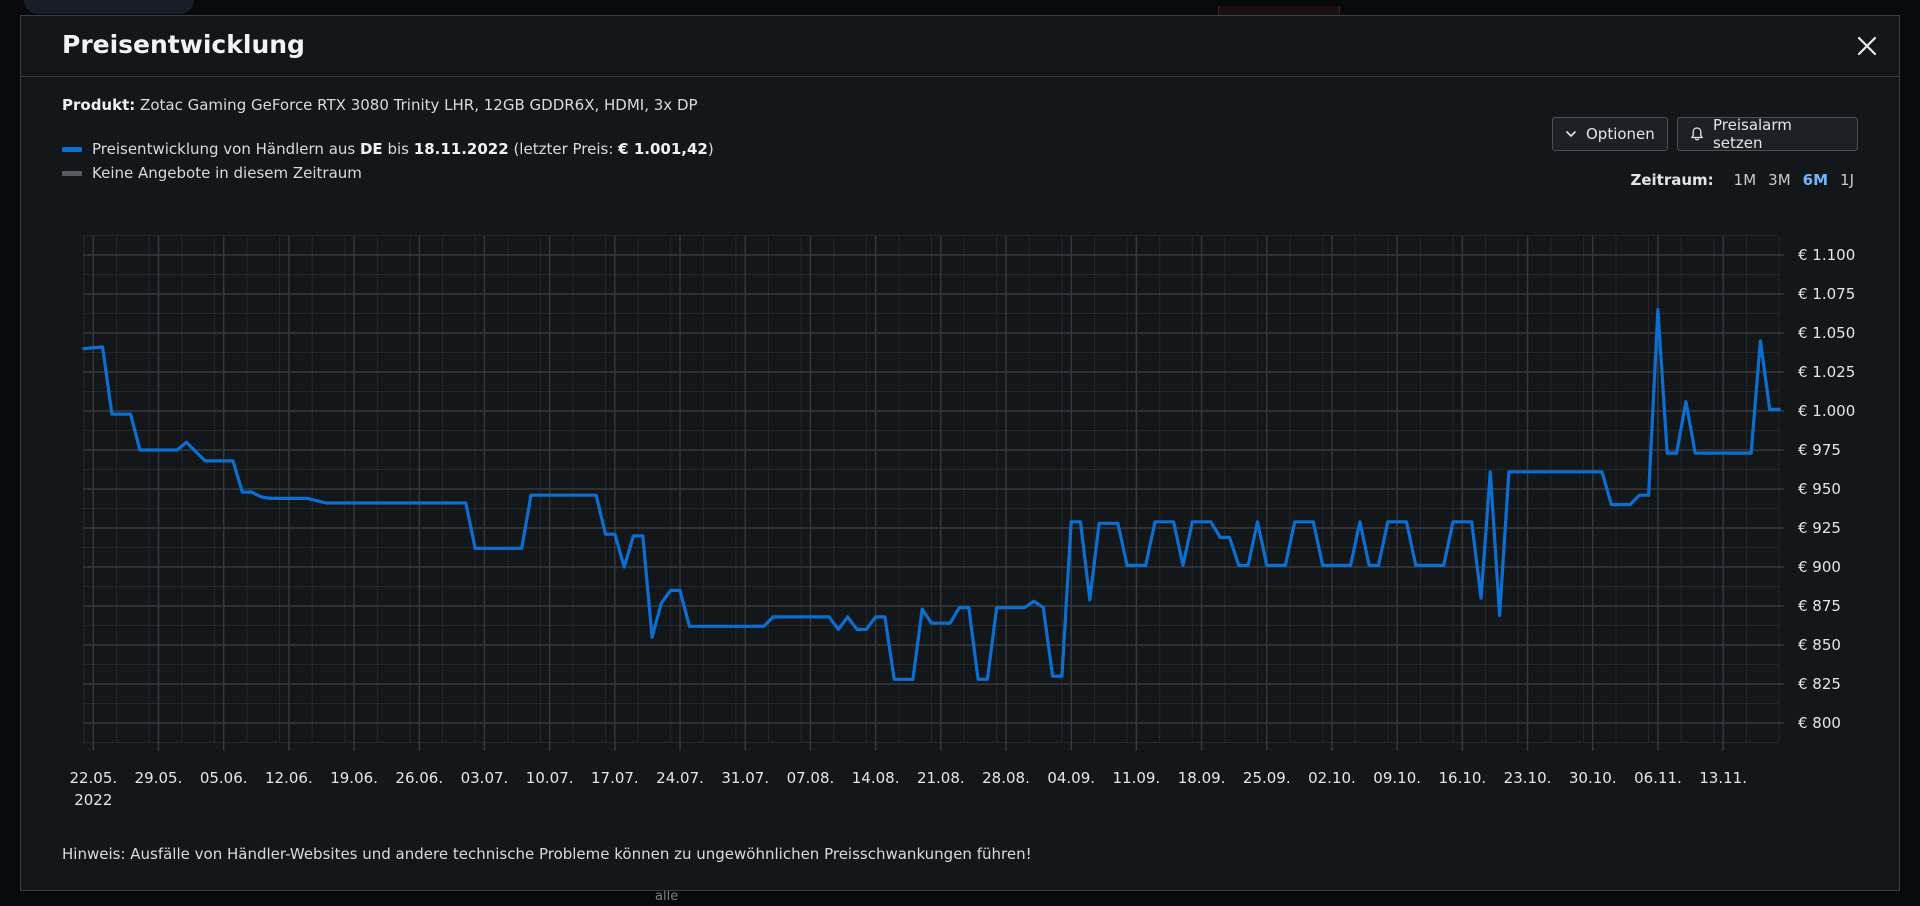 This screenshot has width=1920, height=906. I want to click on x-tick-label: 19.06., so click(354, 778).